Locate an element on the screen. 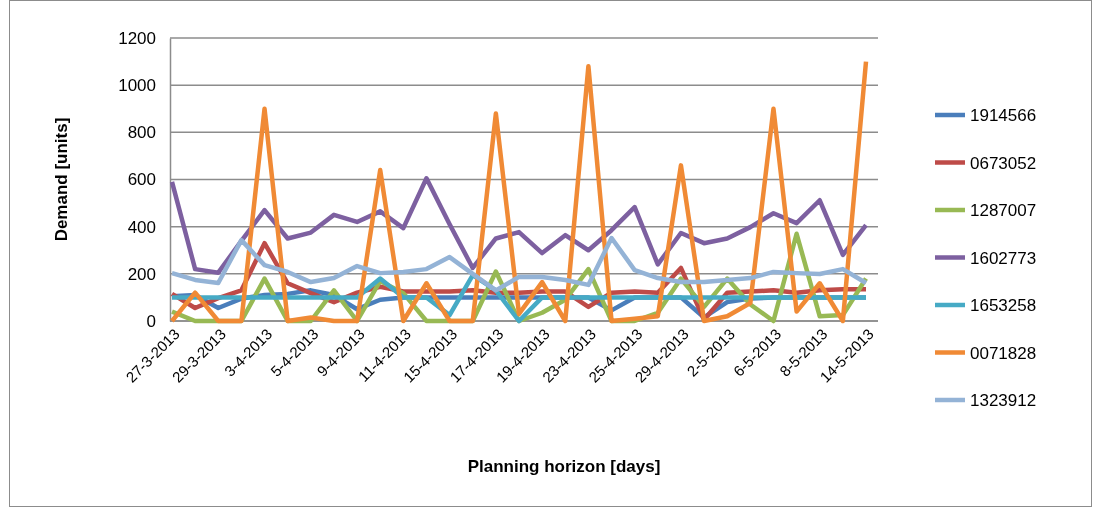  y-tick-label: 1000 is located at coordinates (137, 86).